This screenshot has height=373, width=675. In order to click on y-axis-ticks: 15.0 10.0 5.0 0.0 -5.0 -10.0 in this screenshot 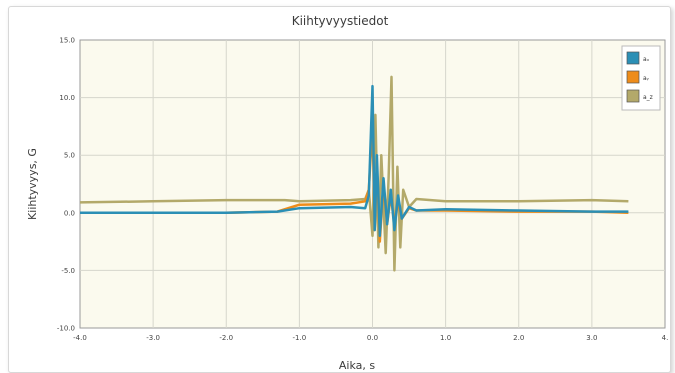, I will do `click(66, 185)`.